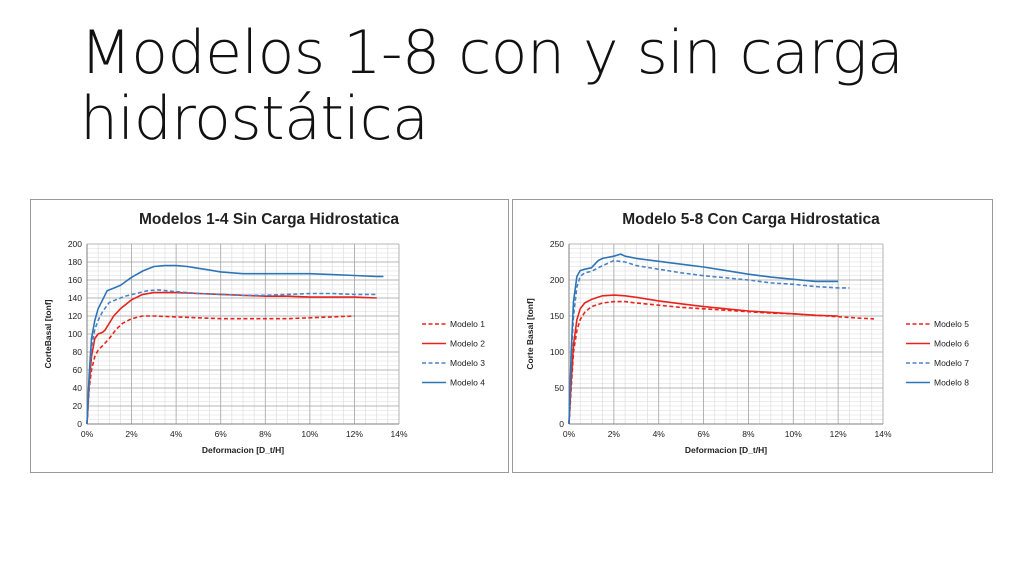 This screenshot has width=1024, height=576. Describe the element at coordinates (467, 383) in the screenshot. I see `legend-label: Modelo 4` at that location.